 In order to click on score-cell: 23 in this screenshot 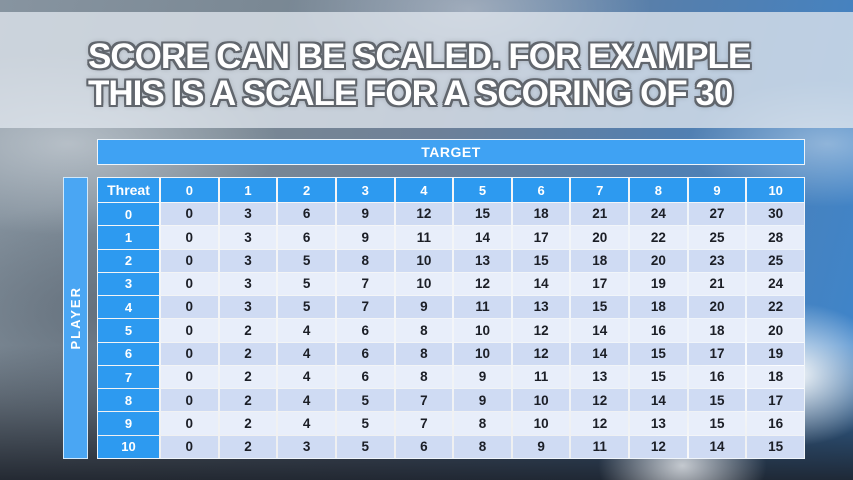, I will do `click(717, 260)`.